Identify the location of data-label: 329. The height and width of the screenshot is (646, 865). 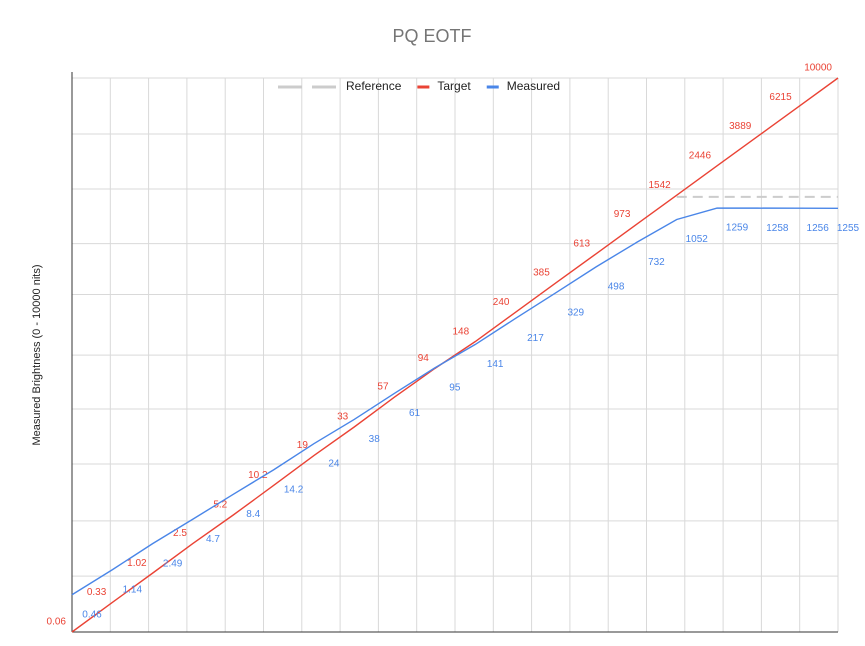
(575, 312).